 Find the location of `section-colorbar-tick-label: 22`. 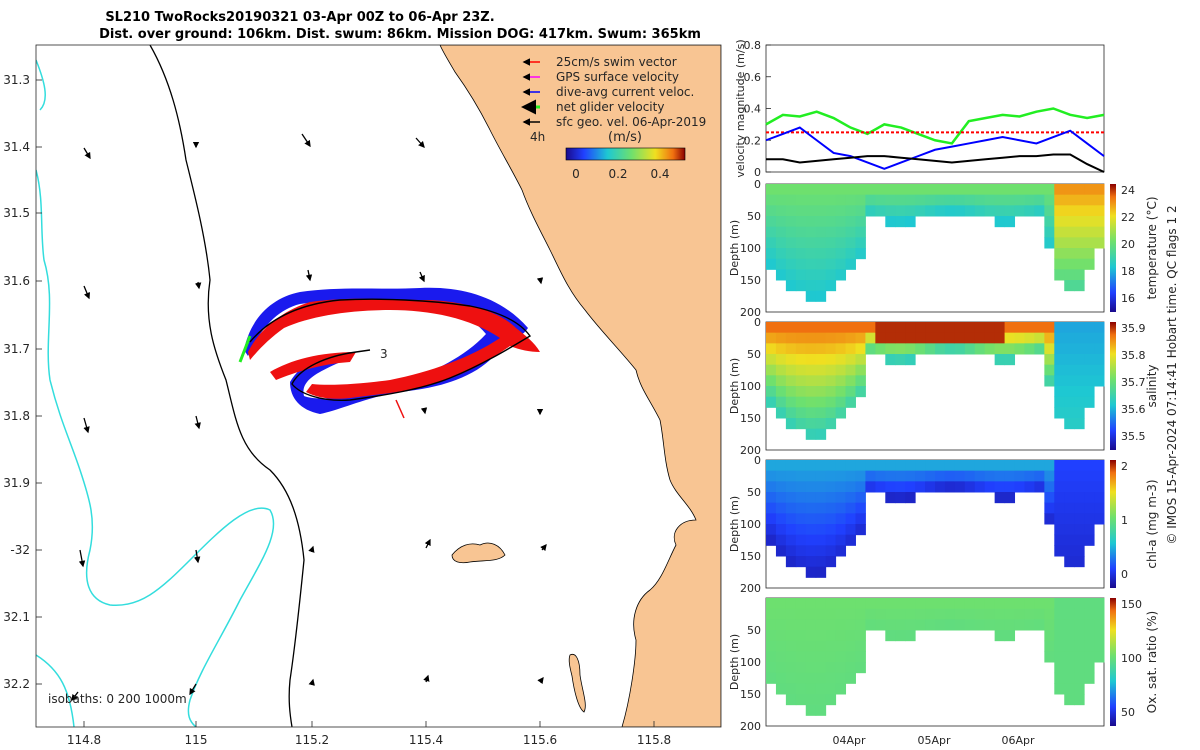

section-colorbar-tick-label: 22 is located at coordinates (1128, 217).